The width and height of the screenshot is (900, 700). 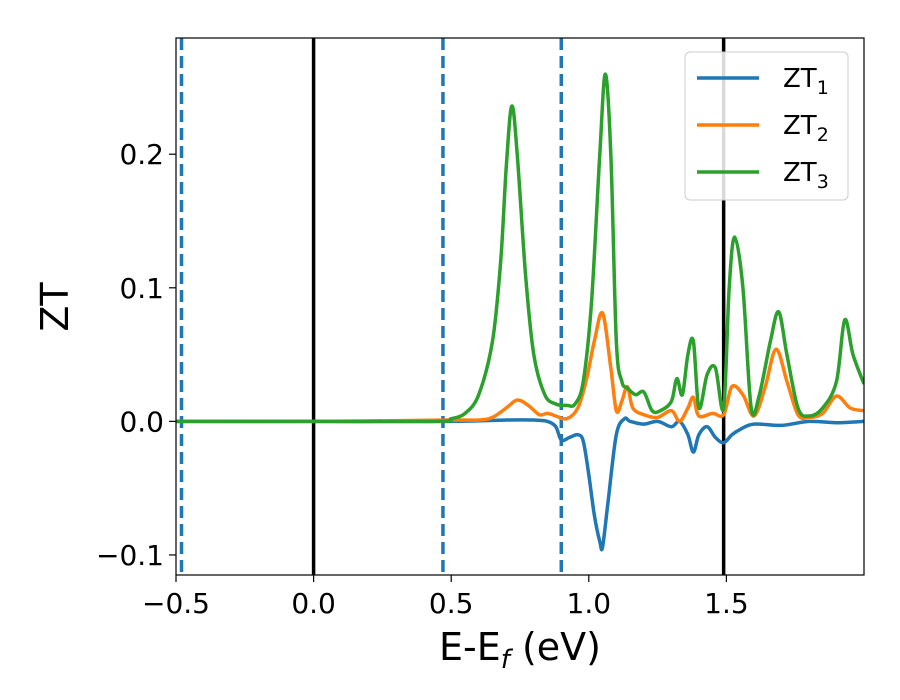 I want to click on x-axis-label-rest: (eV), so click(x=555, y=647).